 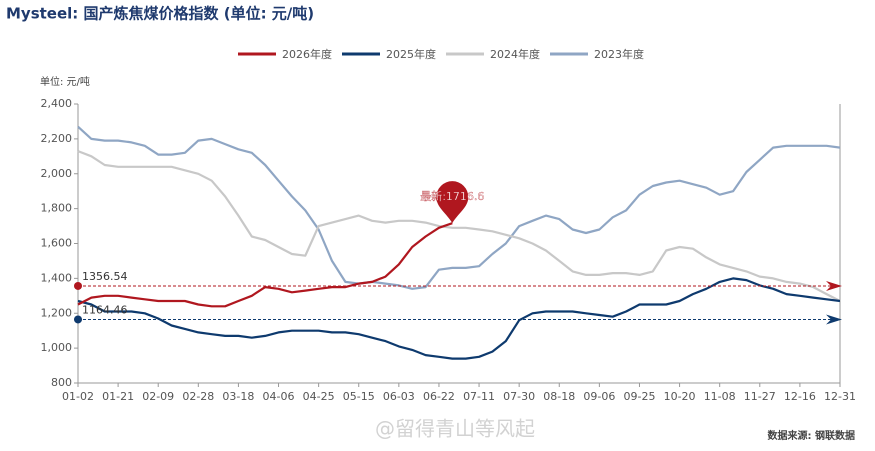 I want to click on legend-label: 2025年度, so click(x=411, y=54).